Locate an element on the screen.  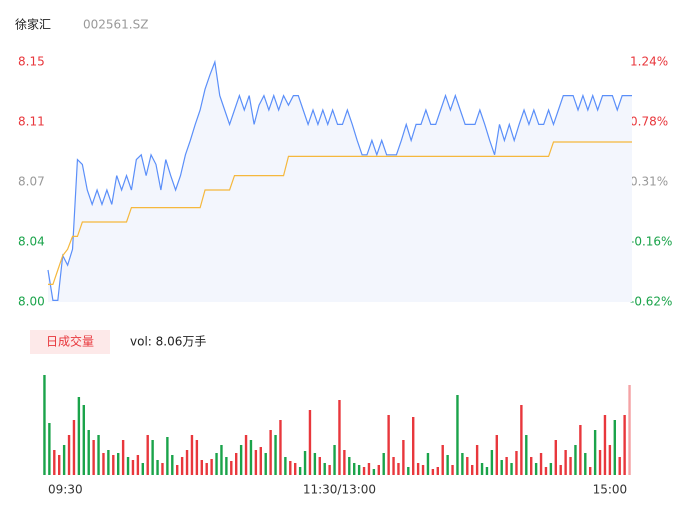
y-tick-label: 8.00 is located at coordinates (31, 302).